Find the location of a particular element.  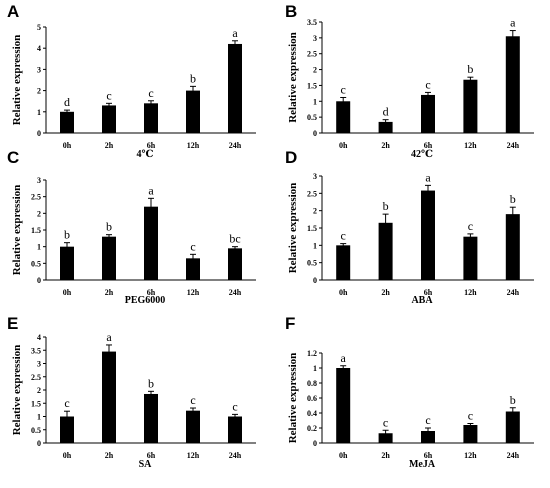

x-axis-label: ABA is located at coordinates (422, 300).